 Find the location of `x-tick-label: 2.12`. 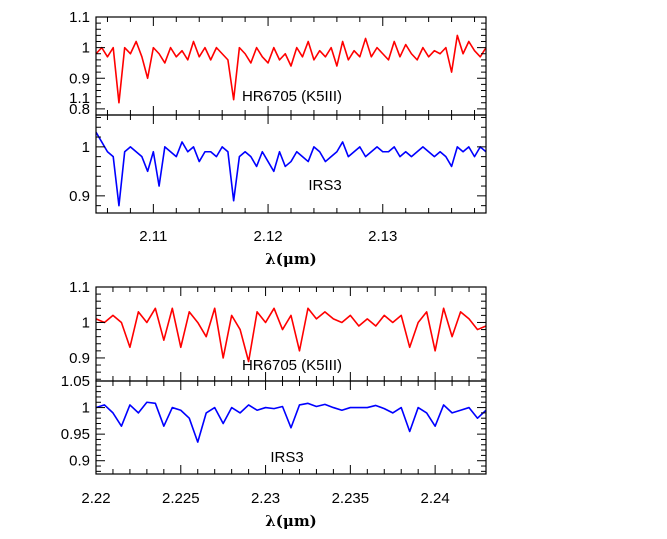

x-tick-label: 2.12 is located at coordinates (267, 236).